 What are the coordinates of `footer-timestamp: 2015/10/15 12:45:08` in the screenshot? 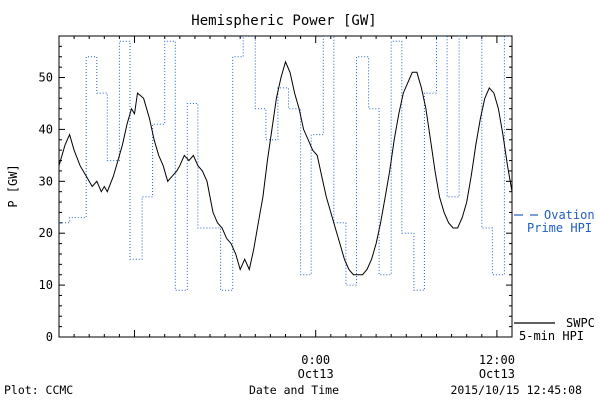 It's located at (516, 390).